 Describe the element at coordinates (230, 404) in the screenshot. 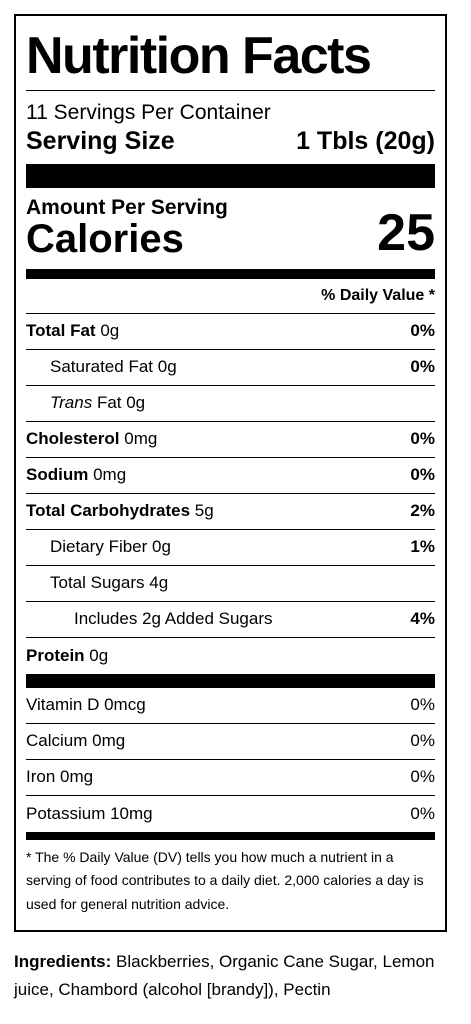

I see `nutrient-row-trans-fat: Trans Fat 0g` at that location.